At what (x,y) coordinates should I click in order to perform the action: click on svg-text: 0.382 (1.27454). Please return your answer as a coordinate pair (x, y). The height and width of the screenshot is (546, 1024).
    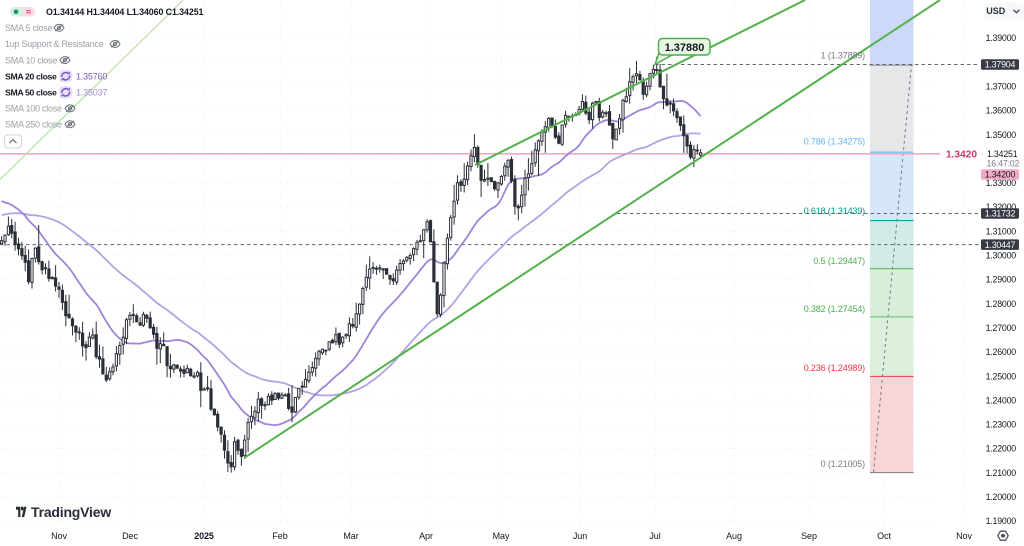
    Looking at the image, I should click on (834, 309).